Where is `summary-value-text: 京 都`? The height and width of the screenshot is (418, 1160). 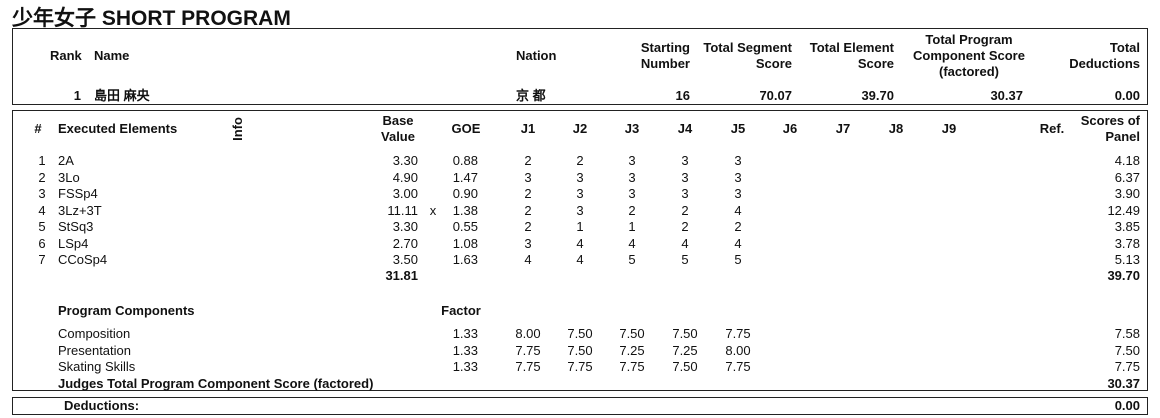
summary-value-text: 京 都 is located at coordinates (531, 95).